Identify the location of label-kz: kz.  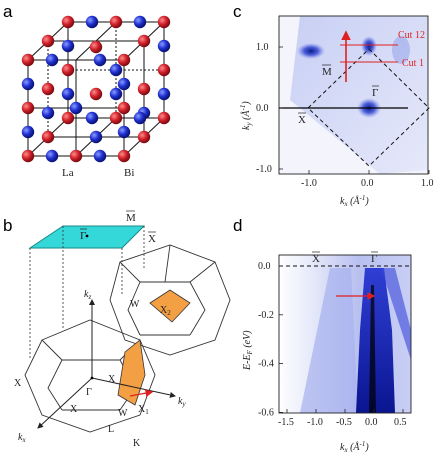
(87, 295).